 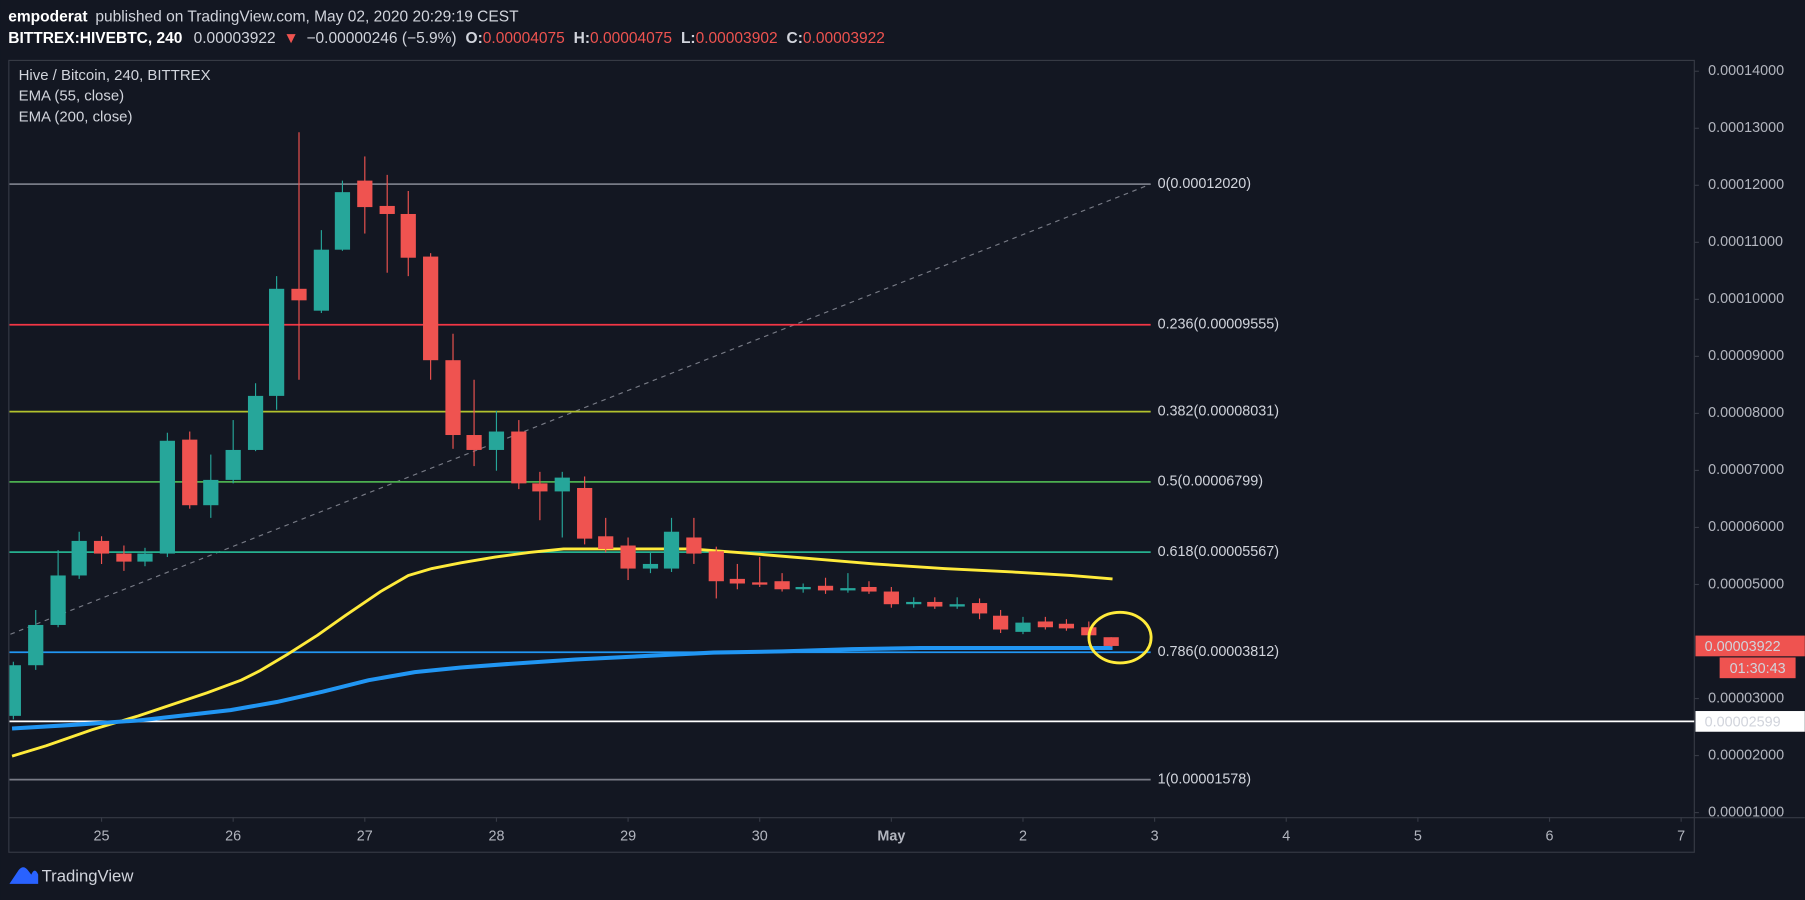 I want to click on x-tick-label: 30, so click(x=760, y=836).